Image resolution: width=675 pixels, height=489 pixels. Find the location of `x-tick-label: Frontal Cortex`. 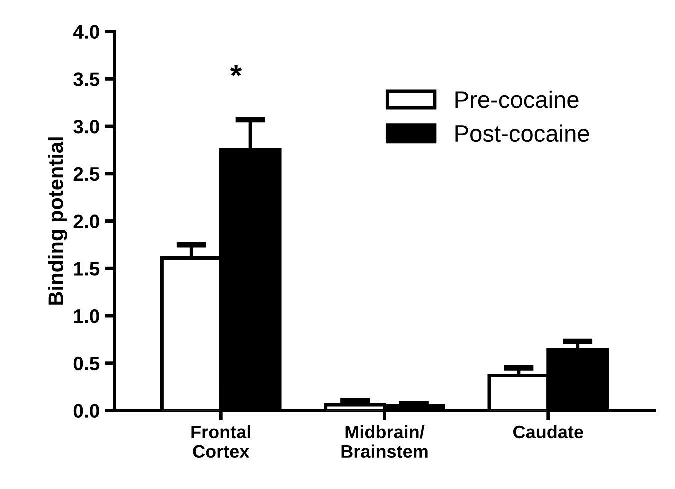

x-tick-label: Frontal Cortex is located at coordinates (221, 441).